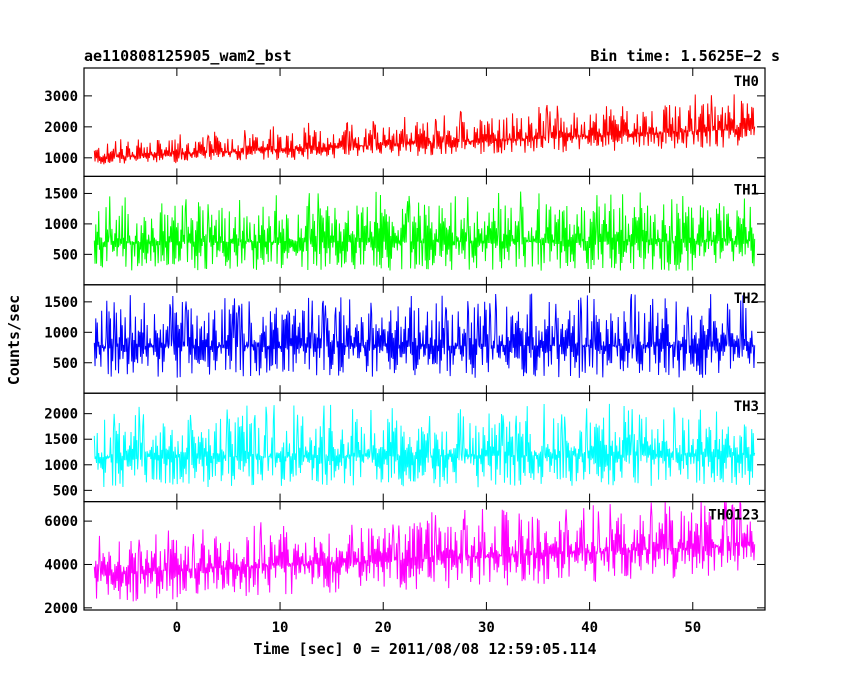 Image resolution: width=850 pixels, height=680 pixels. I want to click on series-th0, so click(424, 129).